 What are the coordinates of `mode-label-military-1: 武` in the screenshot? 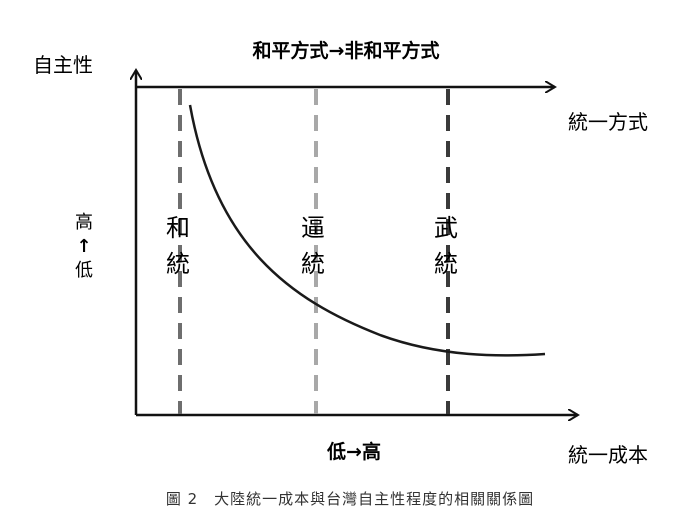 It's located at (446, 228).